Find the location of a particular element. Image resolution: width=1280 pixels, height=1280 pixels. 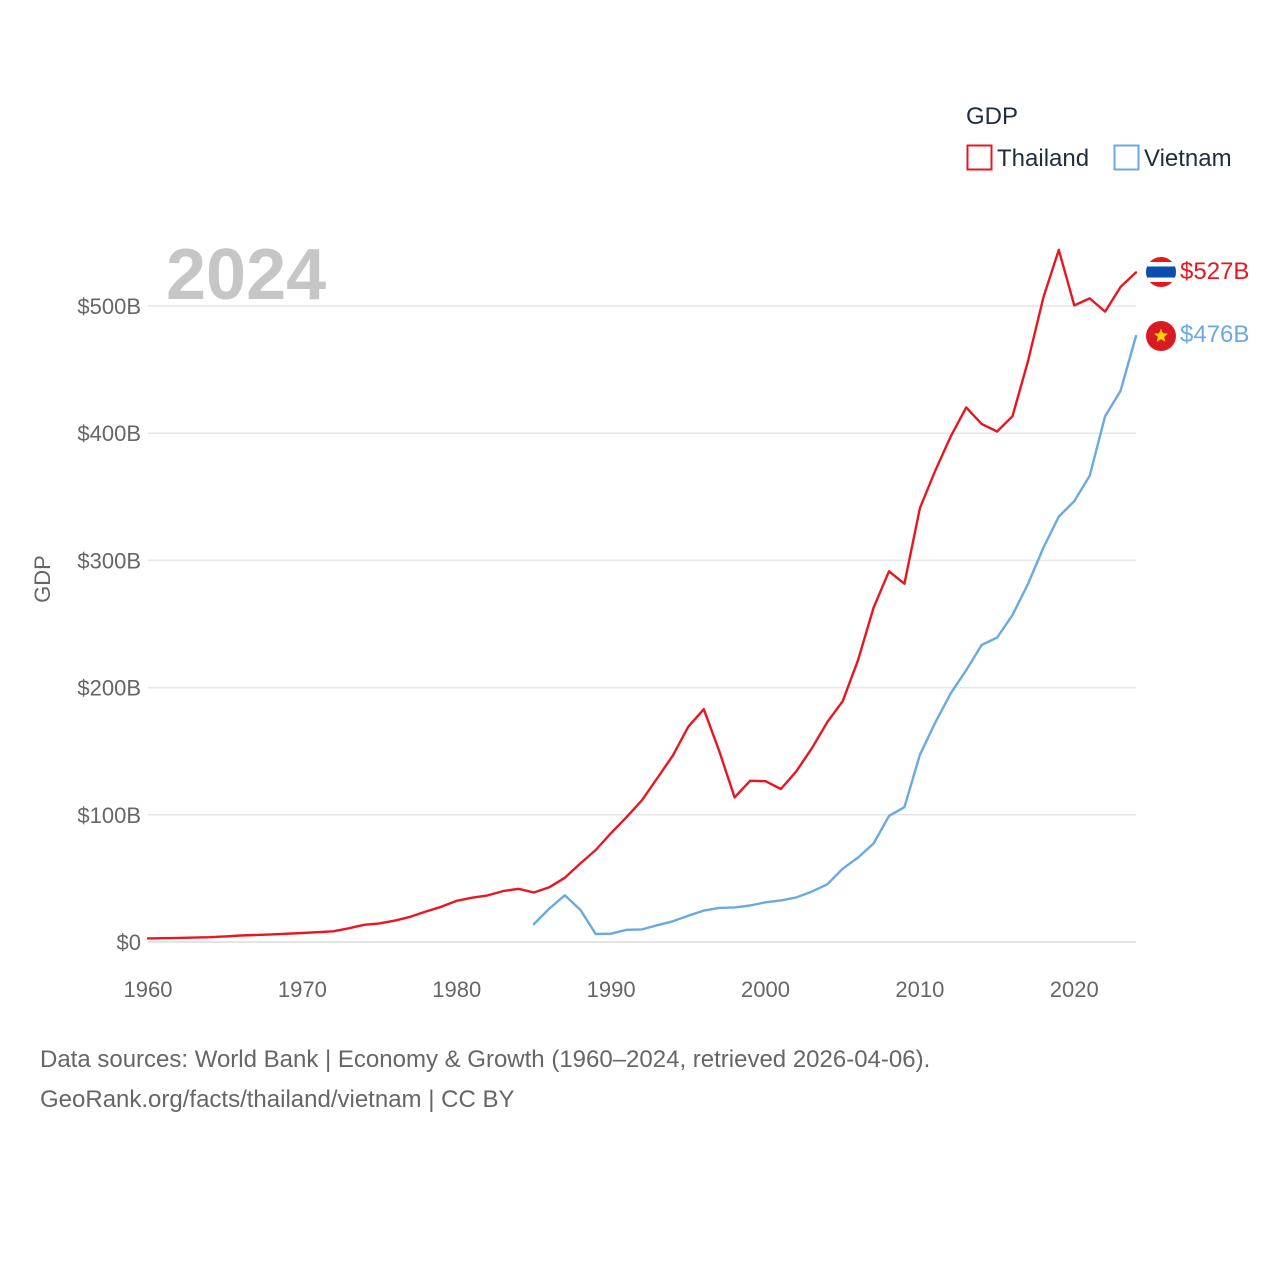

vietnam-flag-icon is located at coordinates (1161, 336).